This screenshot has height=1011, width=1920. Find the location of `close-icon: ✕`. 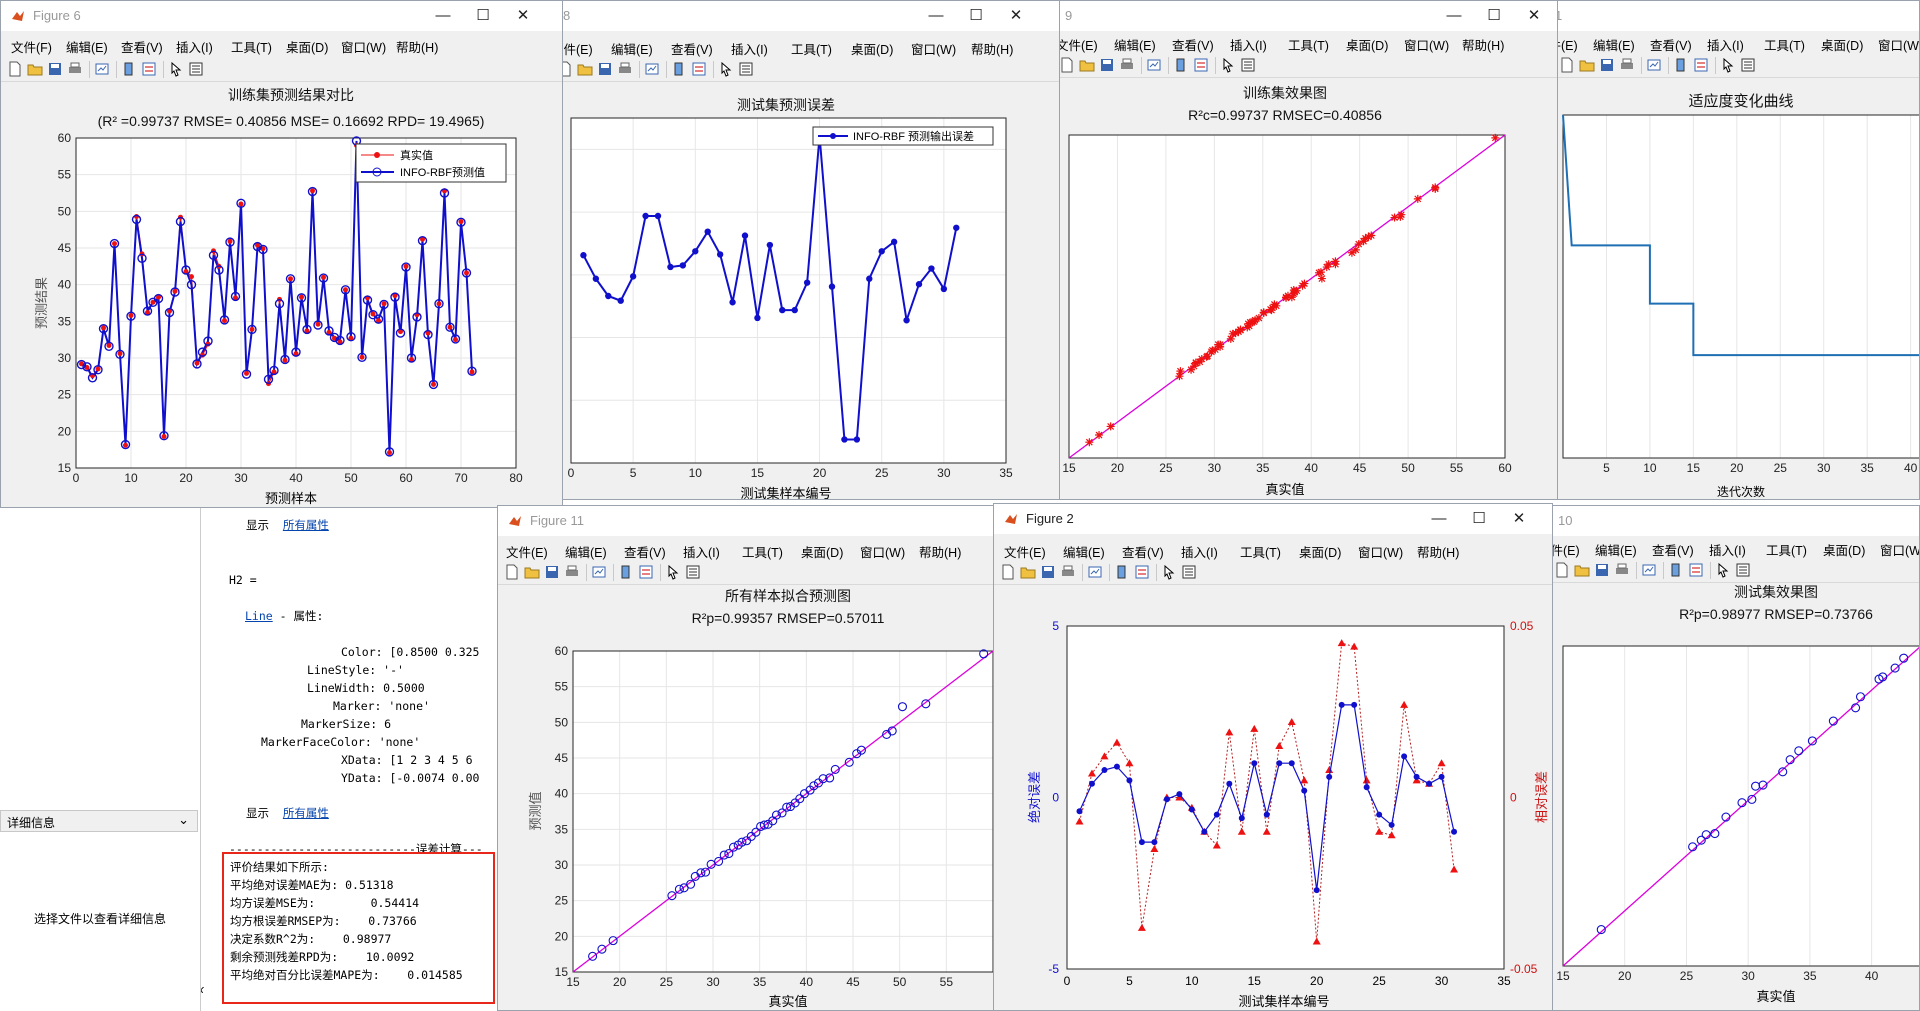

close-icon: ✕ is located at coordinates (1534, 15).